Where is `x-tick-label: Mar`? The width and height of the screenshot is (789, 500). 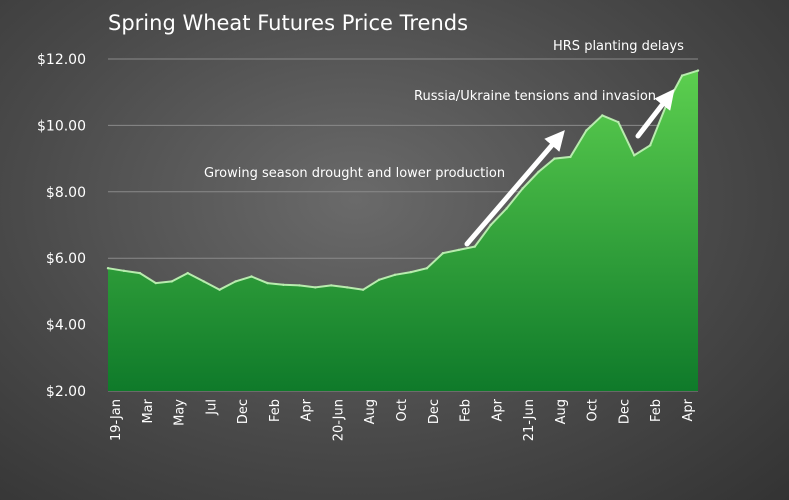
x-tick-label: Mar is located at coordinates (148, 410).